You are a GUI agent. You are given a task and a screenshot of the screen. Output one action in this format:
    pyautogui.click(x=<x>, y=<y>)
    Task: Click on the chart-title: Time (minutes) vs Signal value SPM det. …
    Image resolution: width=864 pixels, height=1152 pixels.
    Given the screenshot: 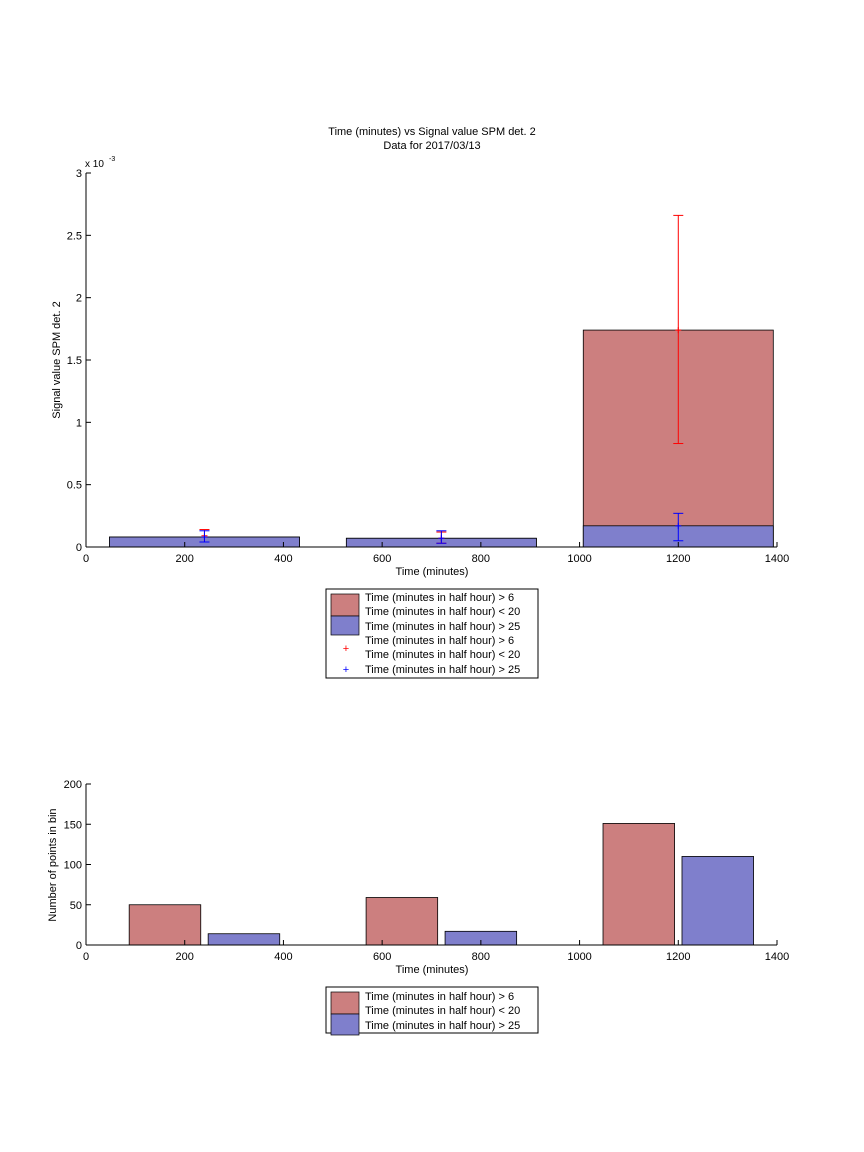 What is the action you would take?
    pyautogui.click(x=431, y=132)
    